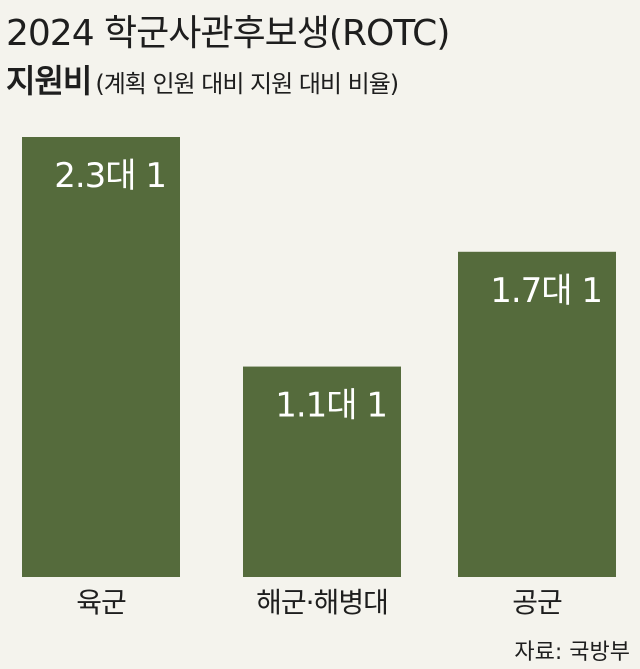  What do you see at coordinates (247, 84) in the screenshot?
I see `chart-subtitle: (계획 인원 대비 지원 대비 비율)` at bounding box center [247, 84].